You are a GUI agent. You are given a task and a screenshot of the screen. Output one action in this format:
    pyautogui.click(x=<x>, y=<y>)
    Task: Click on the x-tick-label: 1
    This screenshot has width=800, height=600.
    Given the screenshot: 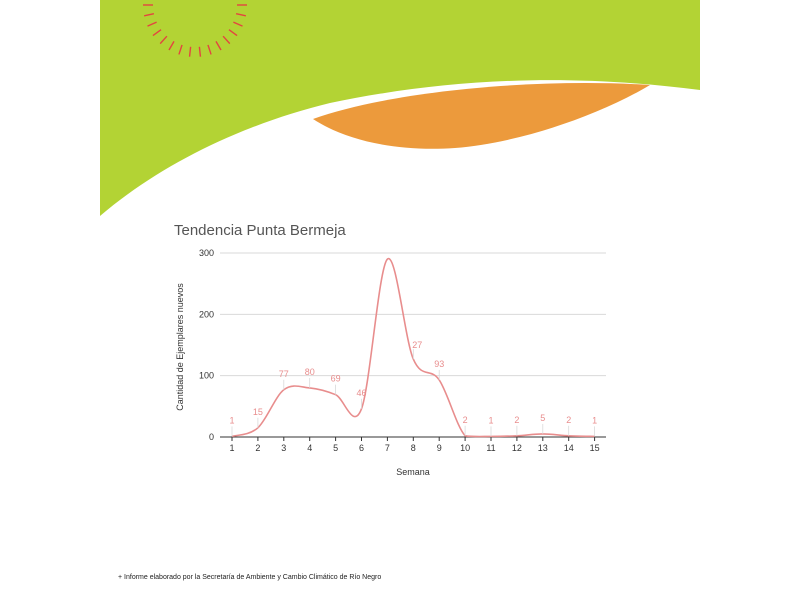 What is the action you would take?
    pyautogui.click(x=231, y=448)
    